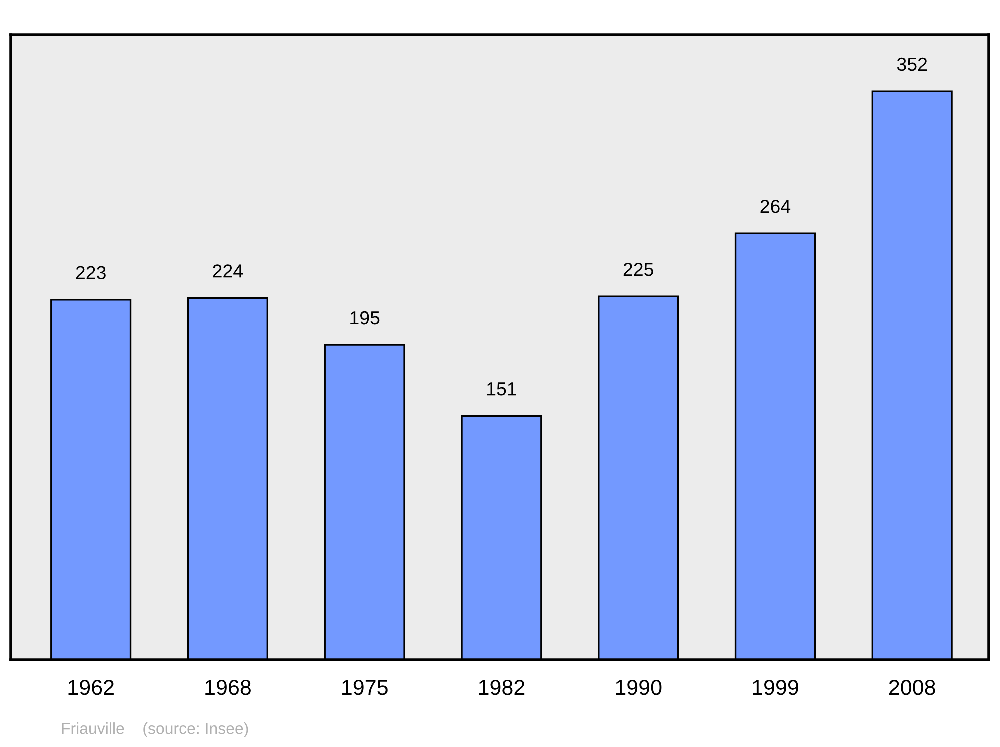 This screenshot has width=1000, height=747. Describe the element at coordinates (365, 688) in the screenshot. I see `x-tick-label: 1975` at that location.